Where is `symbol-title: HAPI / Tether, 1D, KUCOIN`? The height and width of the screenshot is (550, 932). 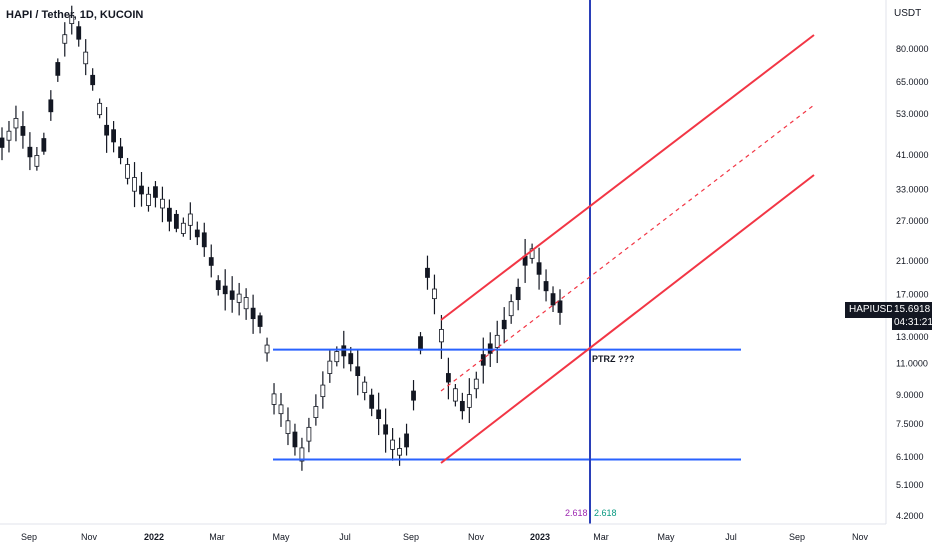
symbol-title: HAPI / Tether, 1D, KUCOIN is located at coordinates (75, 15).